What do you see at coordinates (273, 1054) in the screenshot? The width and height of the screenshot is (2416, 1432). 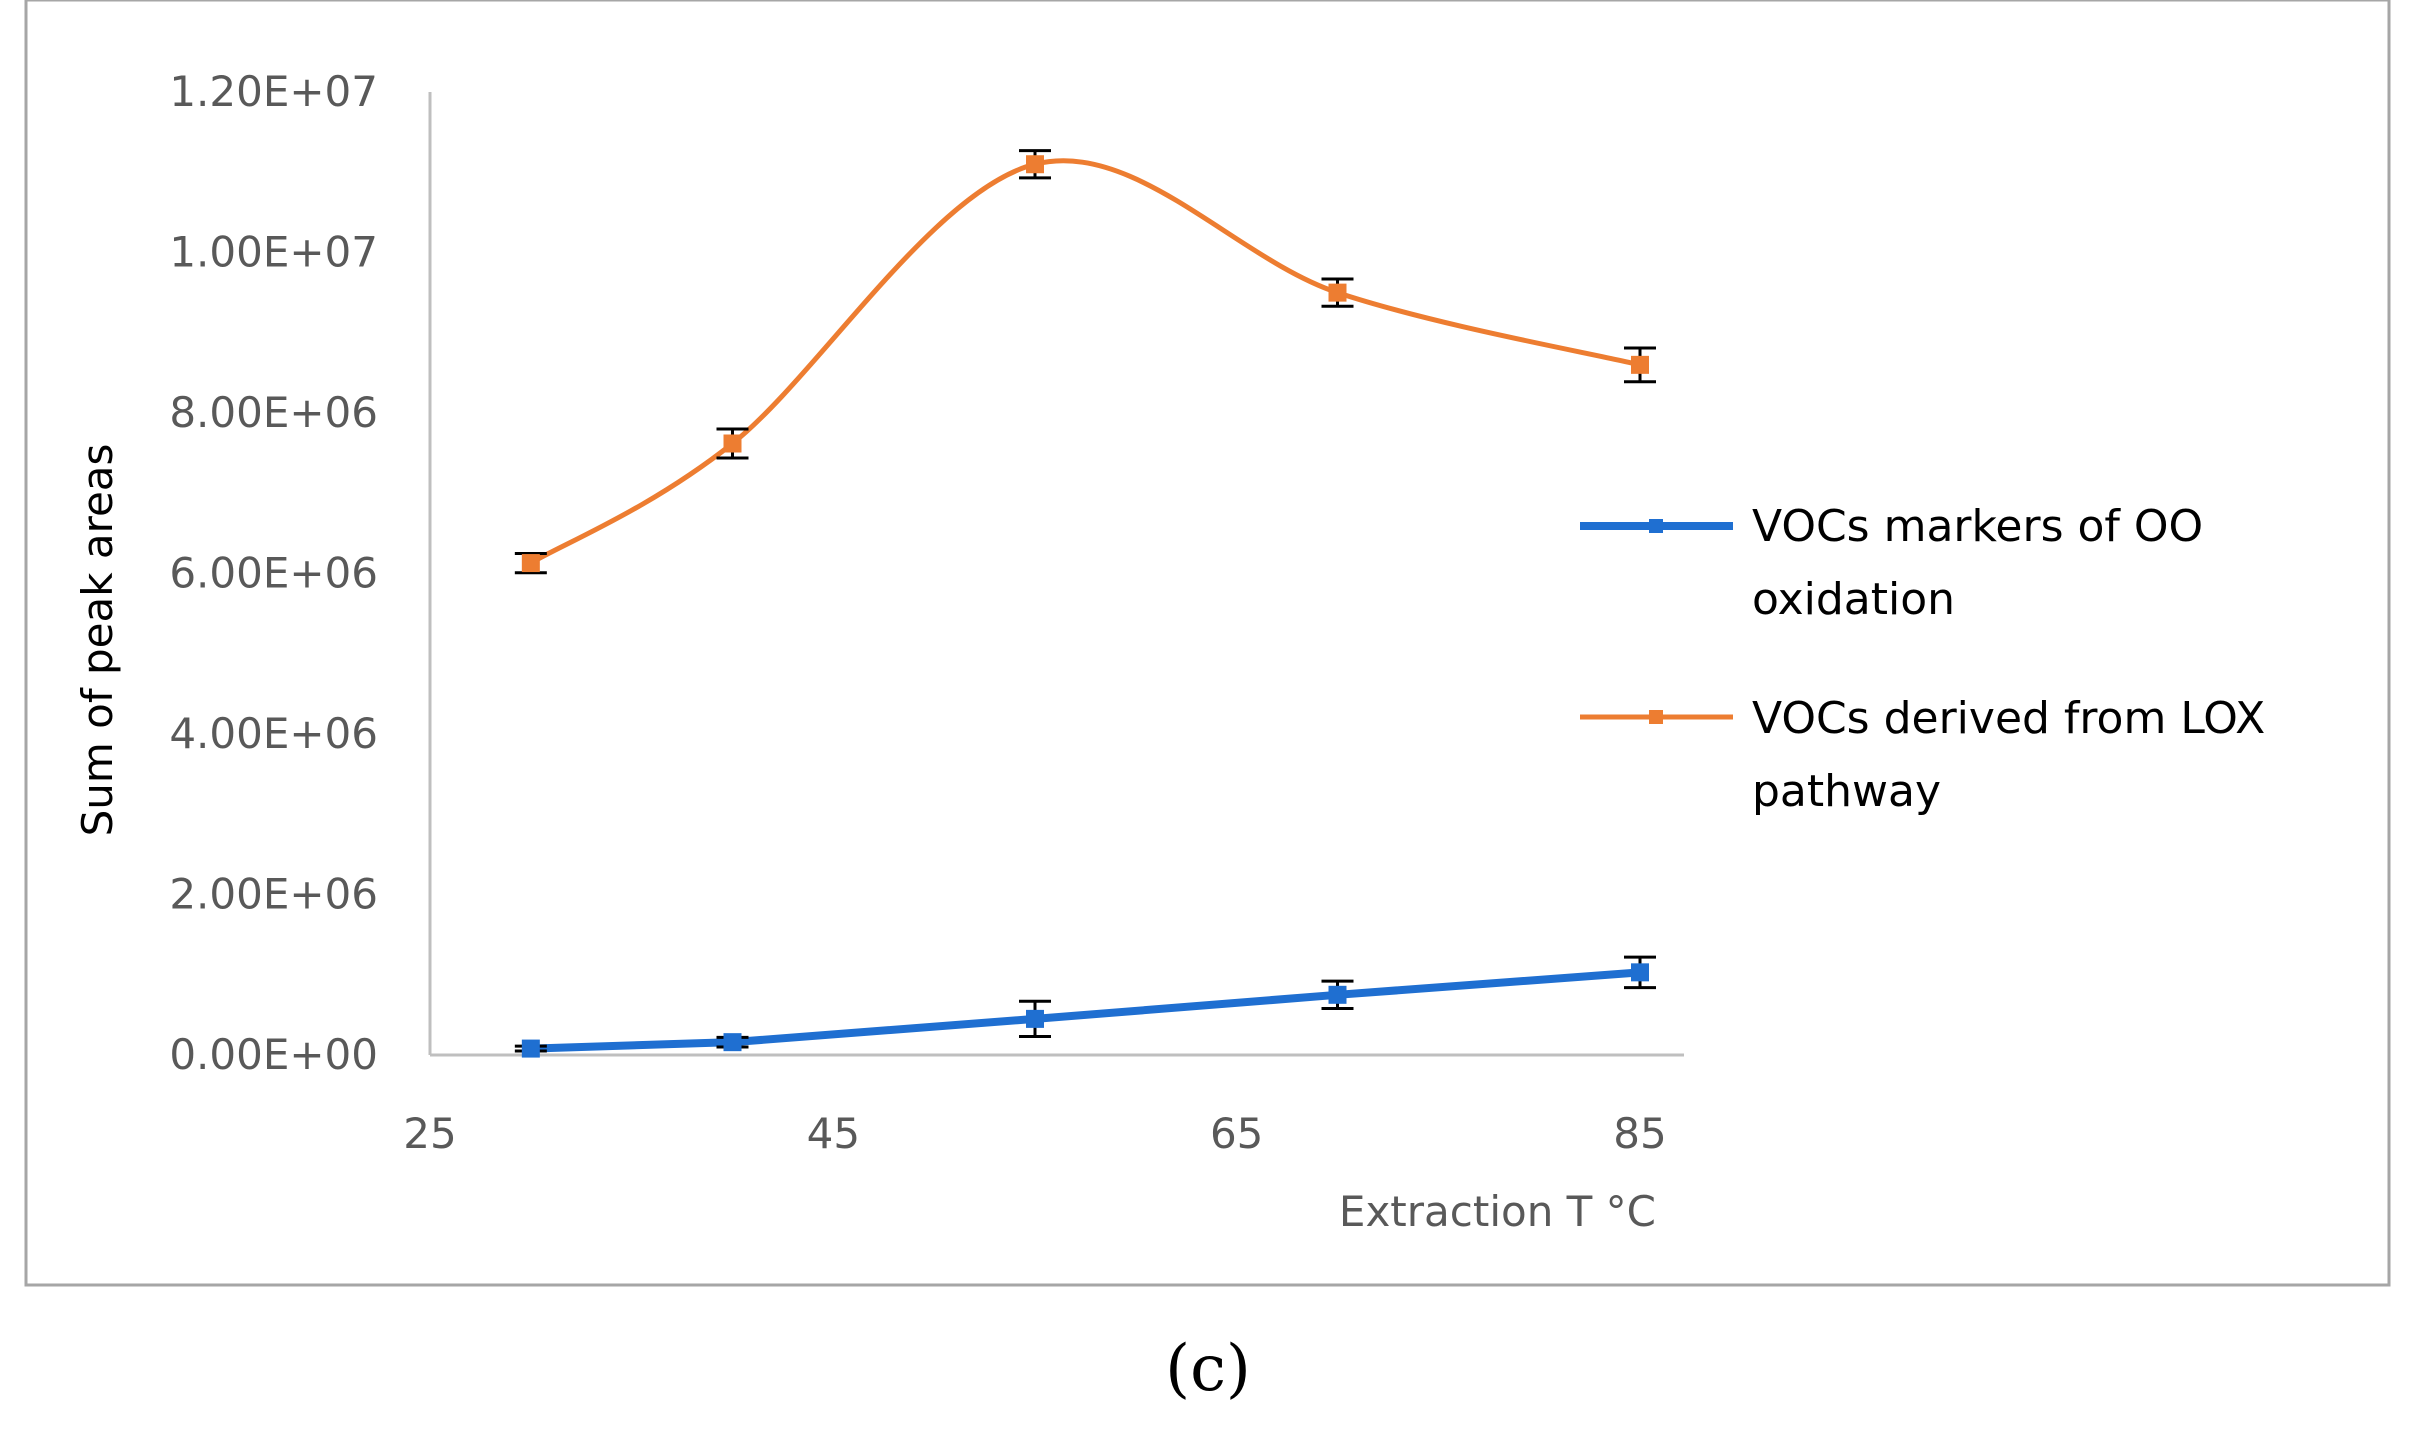 I see `y-tick-label: 0.00E+00` at bounding box center [273, 1054].